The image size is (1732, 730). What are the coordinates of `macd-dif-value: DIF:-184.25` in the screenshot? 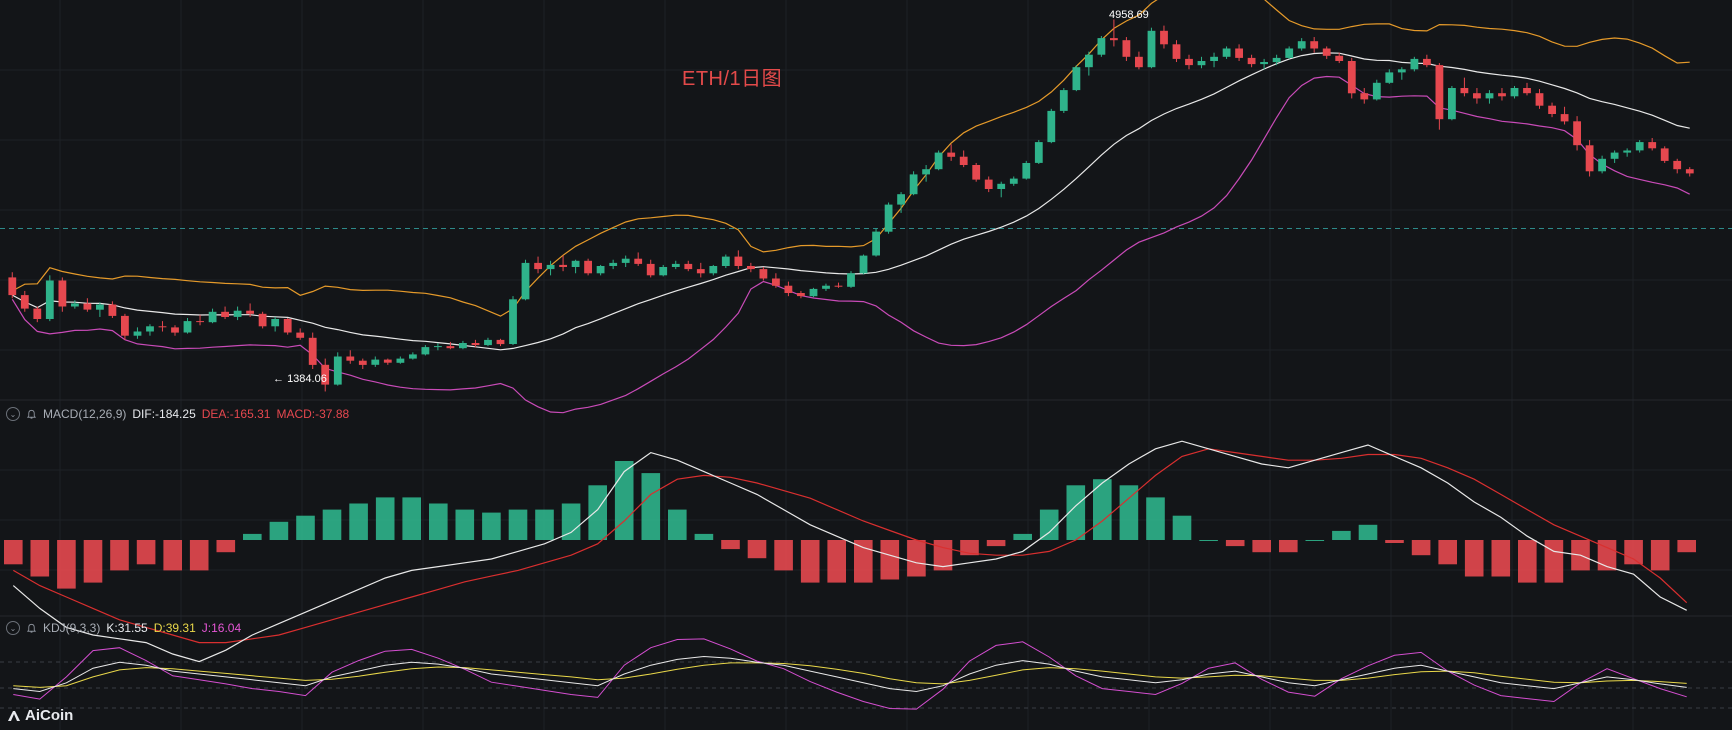 It's located at (164, 414).